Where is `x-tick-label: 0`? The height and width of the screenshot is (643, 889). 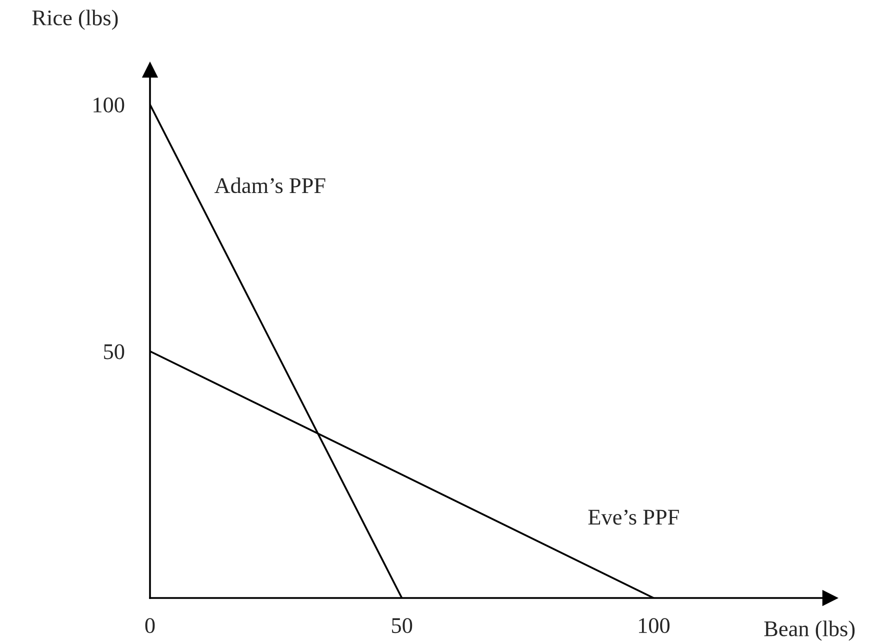
x-tick-label: 0 is located at coordinates (150, 626).